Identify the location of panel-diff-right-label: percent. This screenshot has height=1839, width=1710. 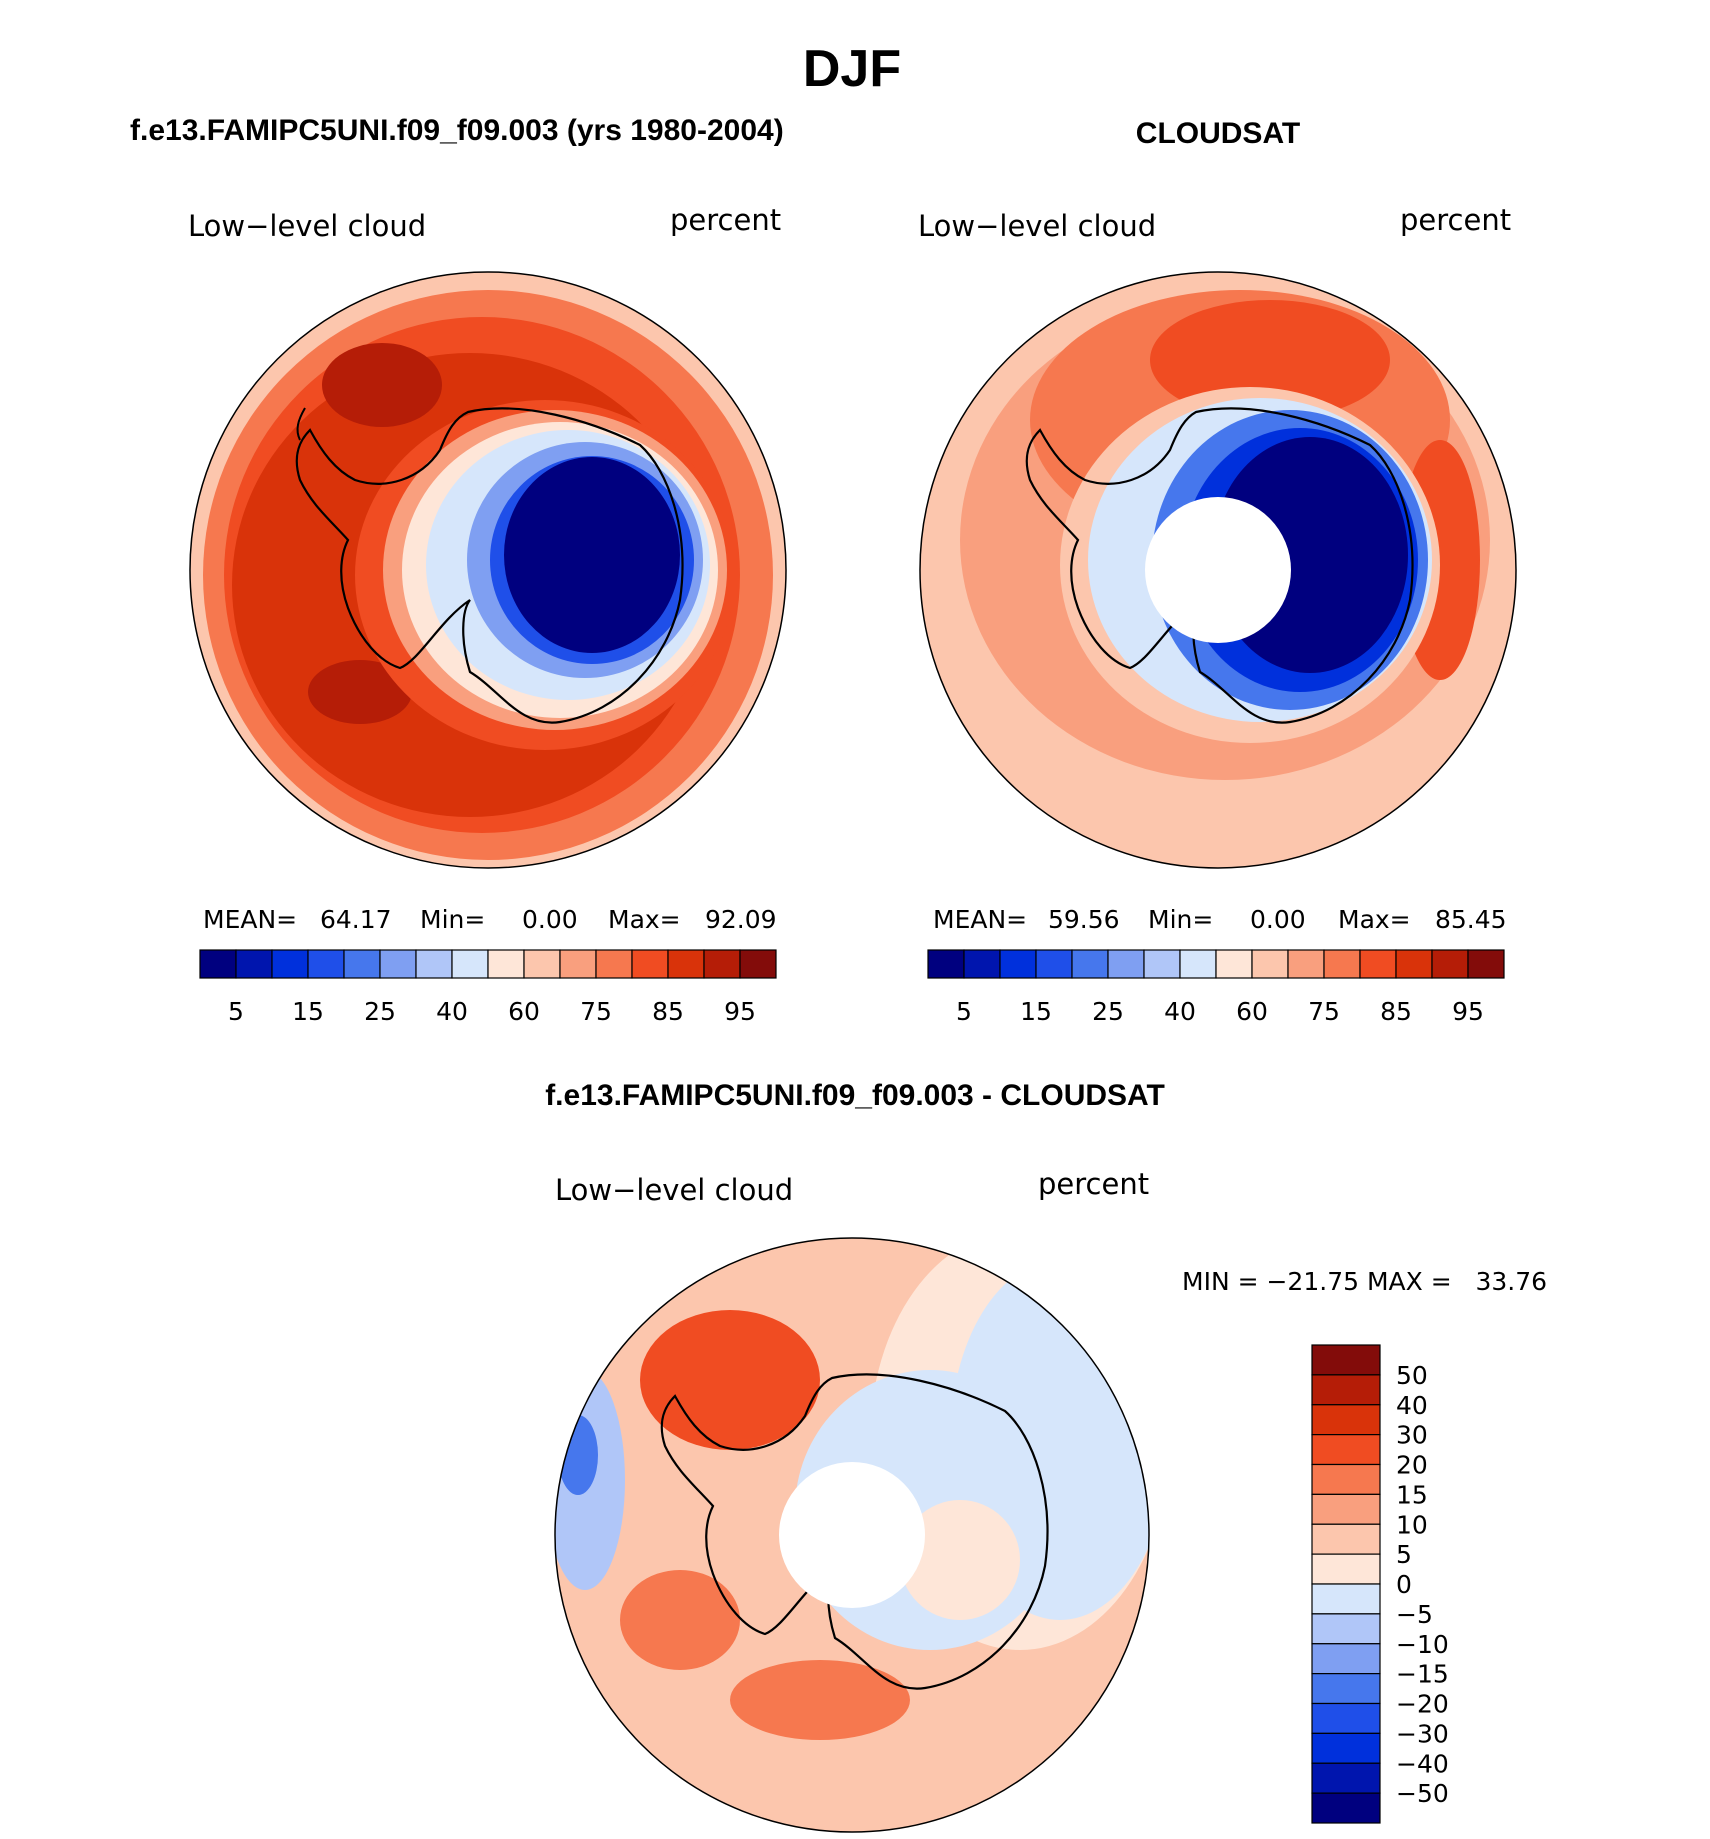
(1093, 1184).